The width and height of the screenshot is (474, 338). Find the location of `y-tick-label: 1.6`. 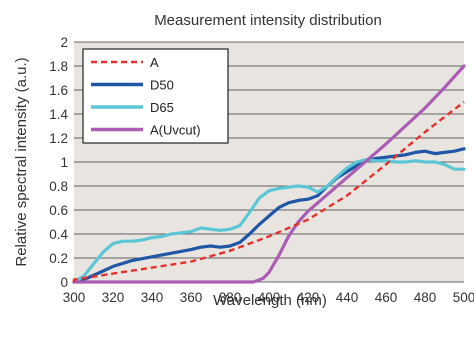

y-tick-label: 1.6 is located at coordinates (58, 90).